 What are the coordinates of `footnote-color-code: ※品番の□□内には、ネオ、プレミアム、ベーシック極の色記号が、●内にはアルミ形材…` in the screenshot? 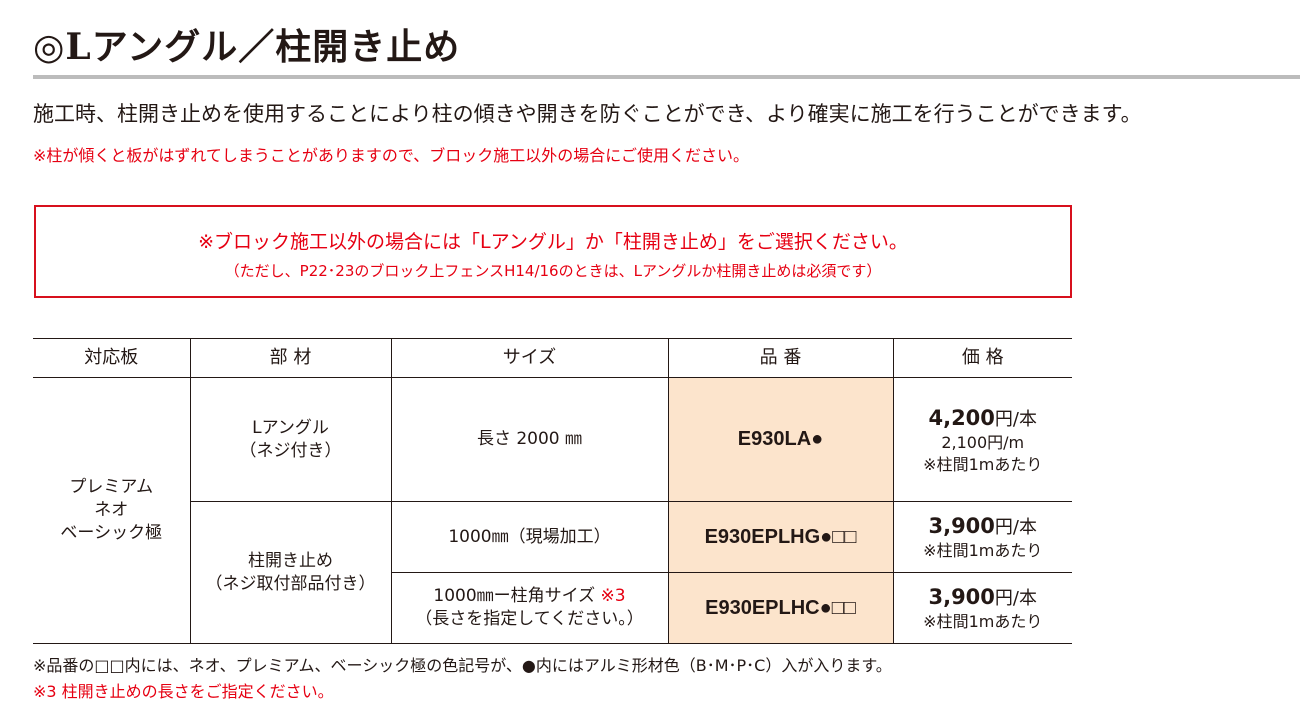 It's located at (462, 665).